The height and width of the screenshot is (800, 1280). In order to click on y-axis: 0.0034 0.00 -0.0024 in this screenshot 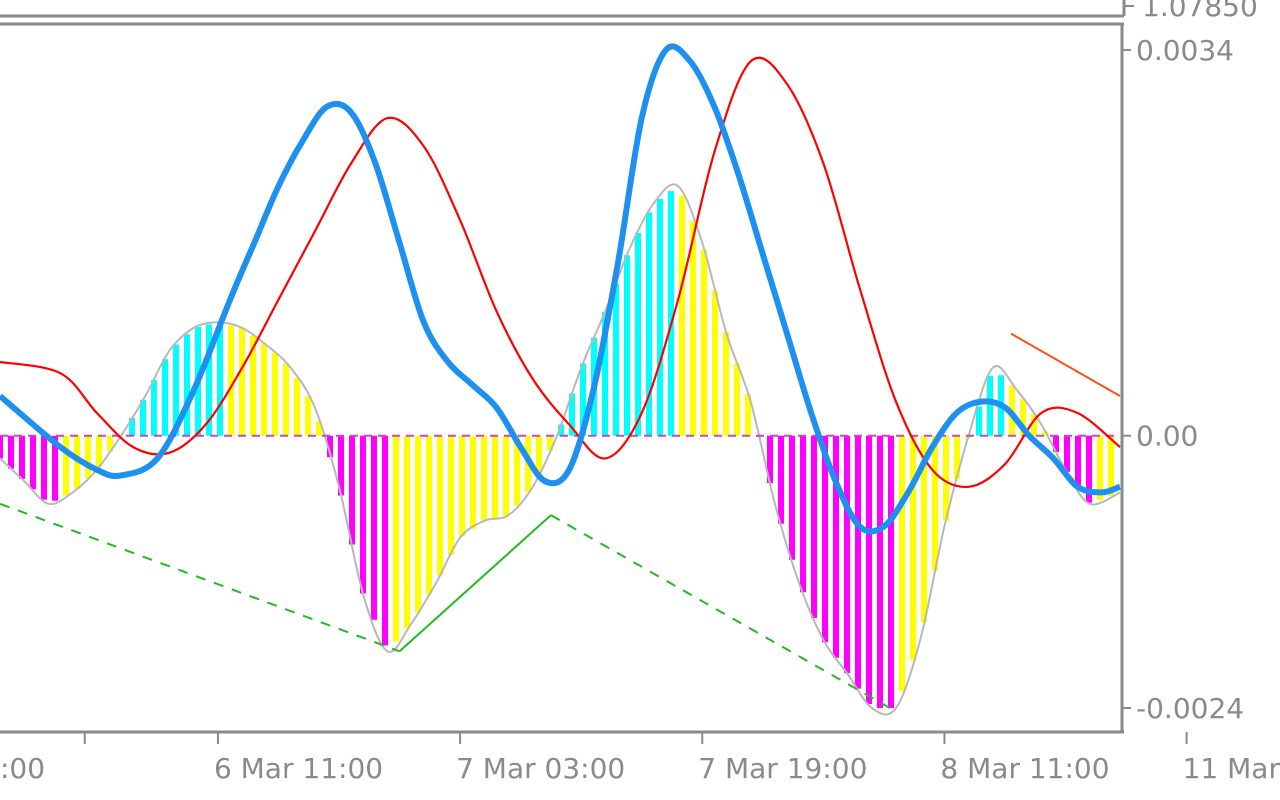, I will do `click(1183, 379)`.